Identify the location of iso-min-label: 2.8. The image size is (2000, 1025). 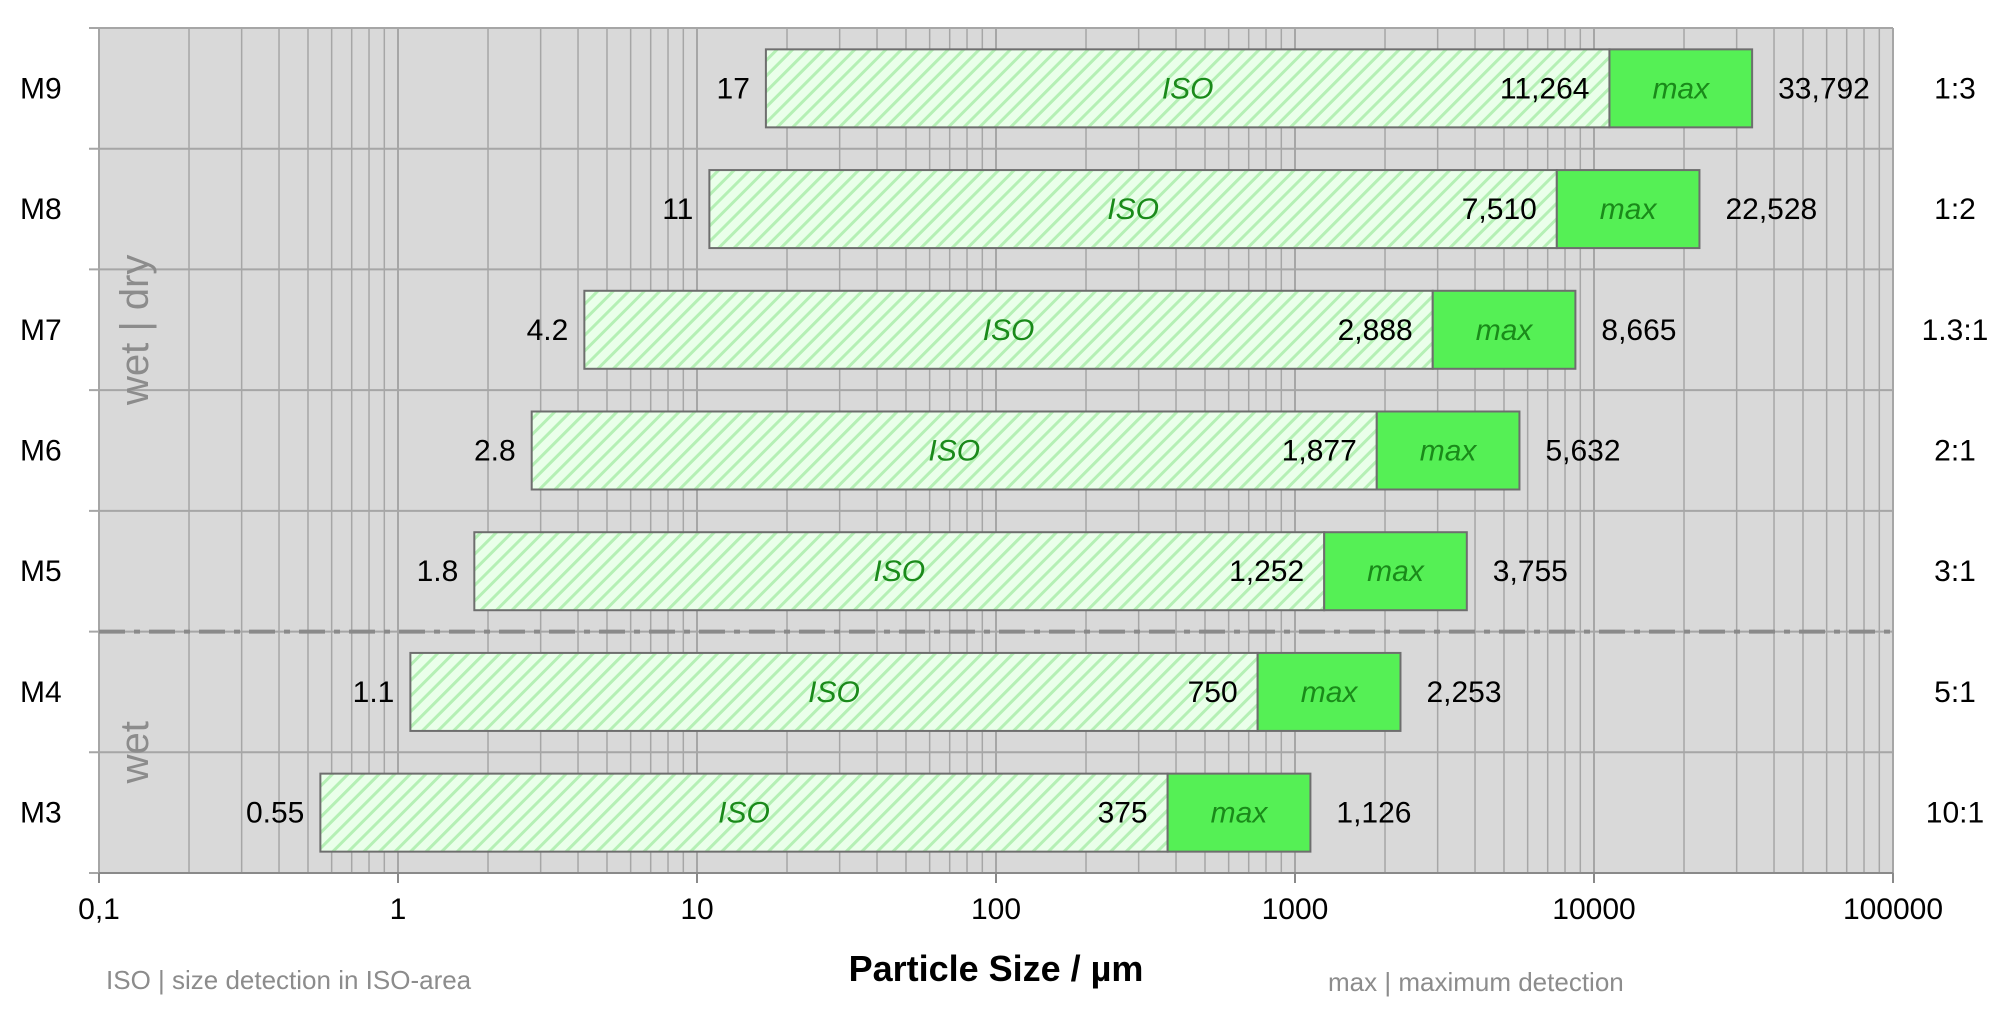
(495, 451).